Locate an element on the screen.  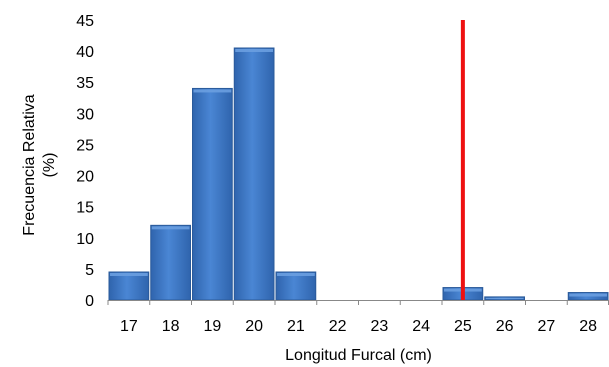
bar-21-body is located at coordinates (296, 286).